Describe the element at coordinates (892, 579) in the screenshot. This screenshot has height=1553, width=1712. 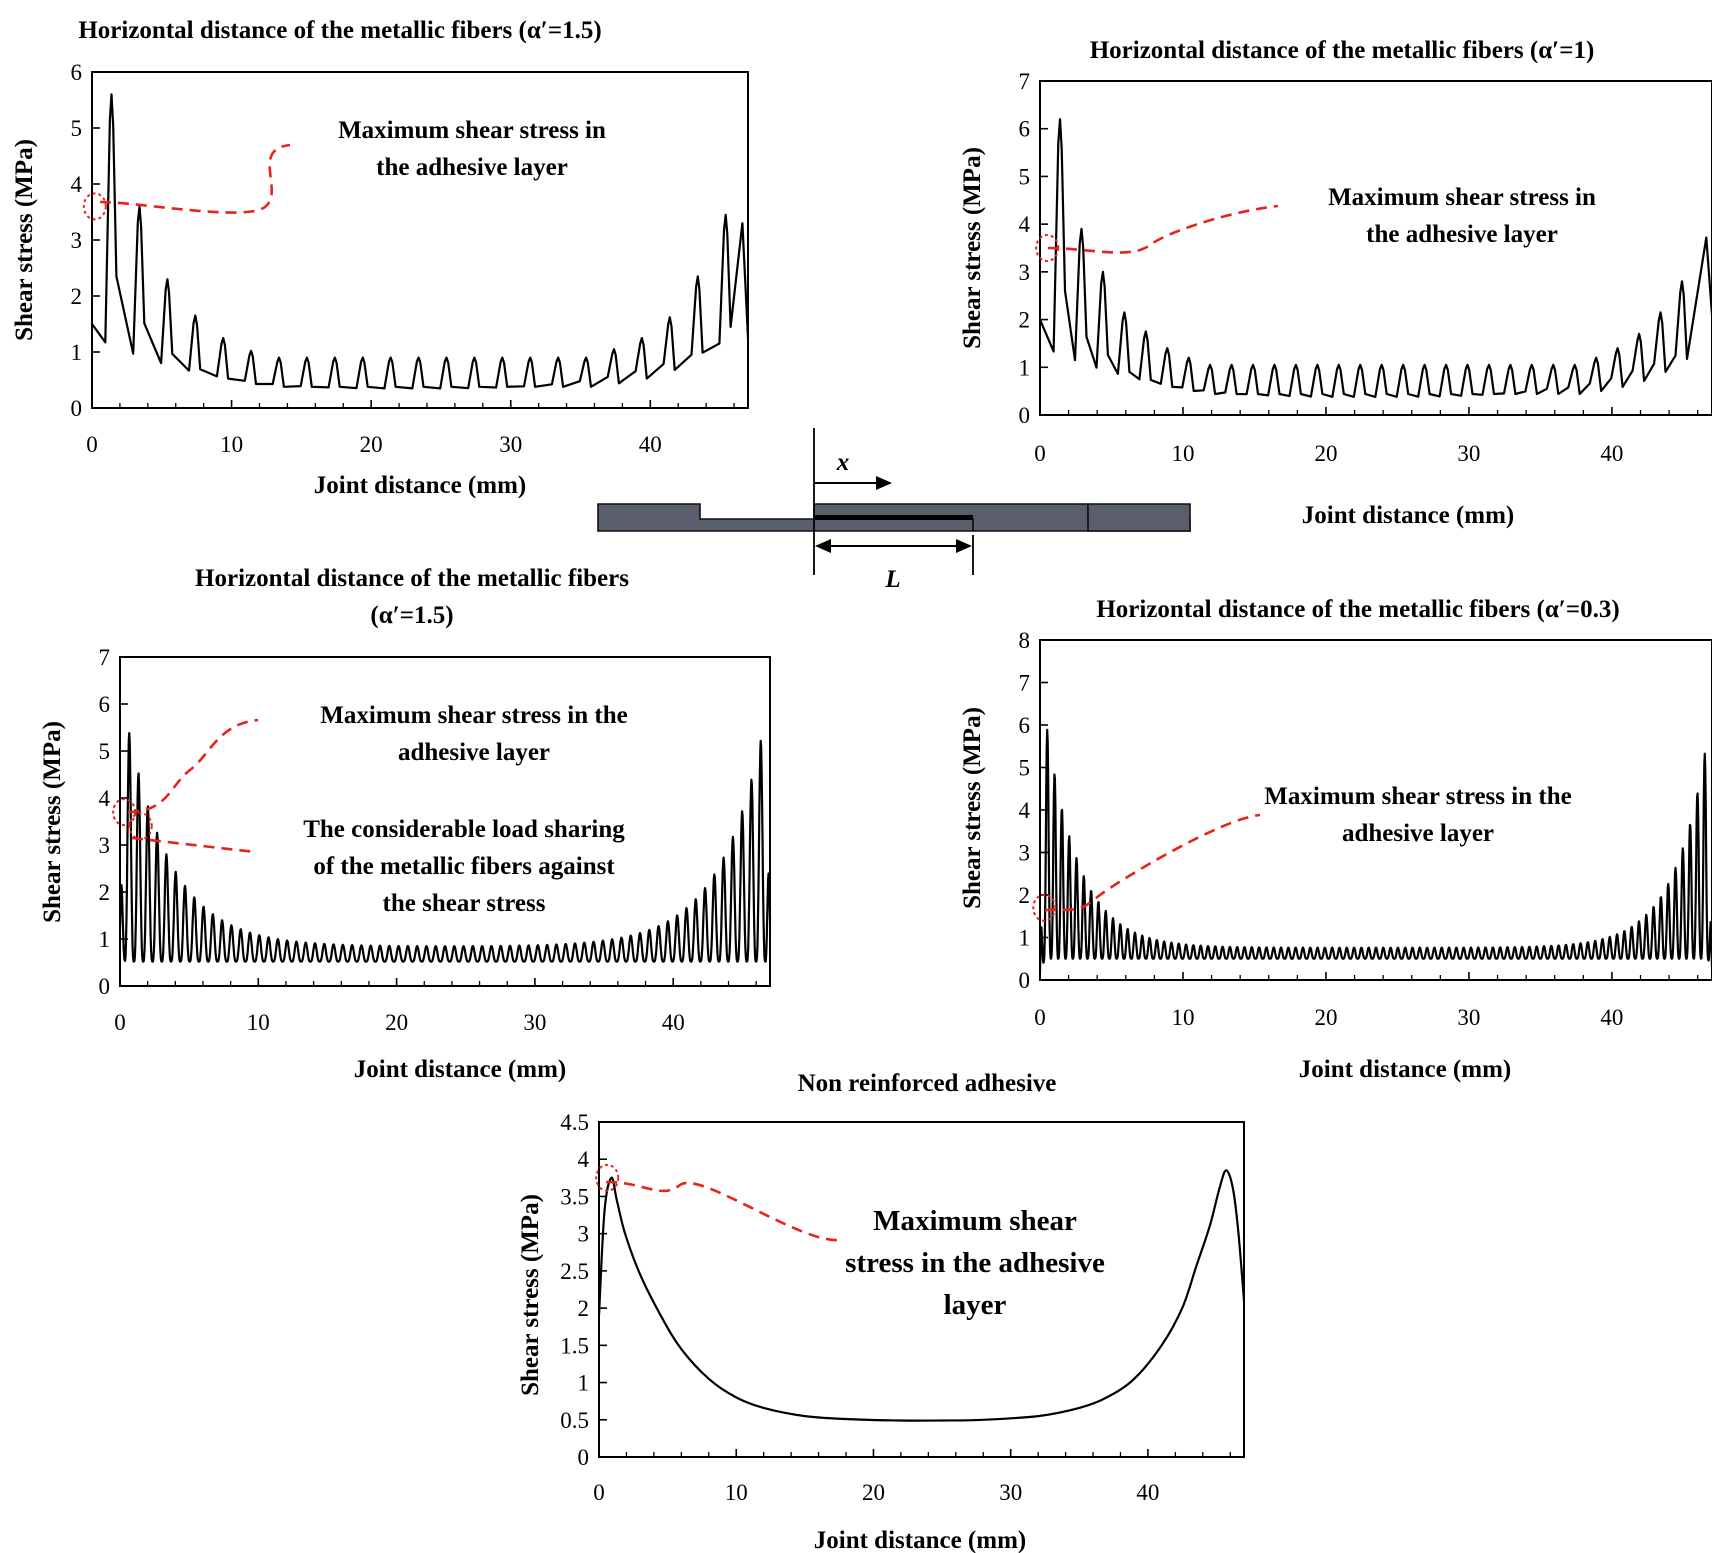
I see `overlap-length-label: L` at that location.